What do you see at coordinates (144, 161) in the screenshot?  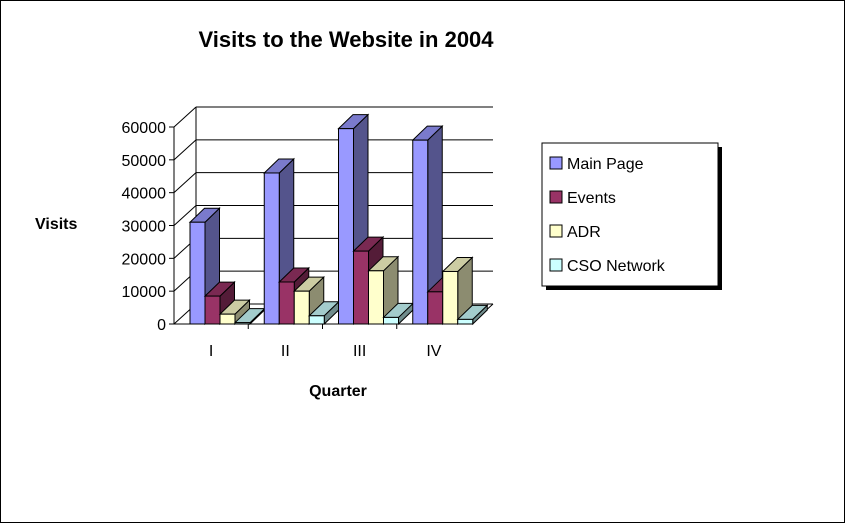 I see `y-tick-label: 50000` at bounding box center [144, 161].